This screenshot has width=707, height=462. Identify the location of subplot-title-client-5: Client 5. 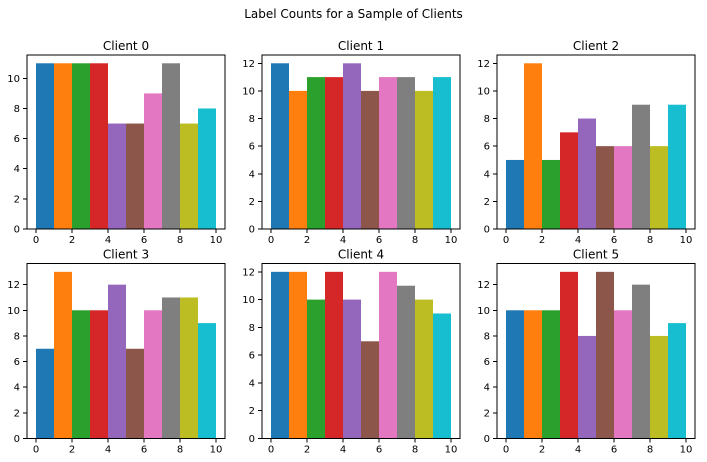
(596, 255).